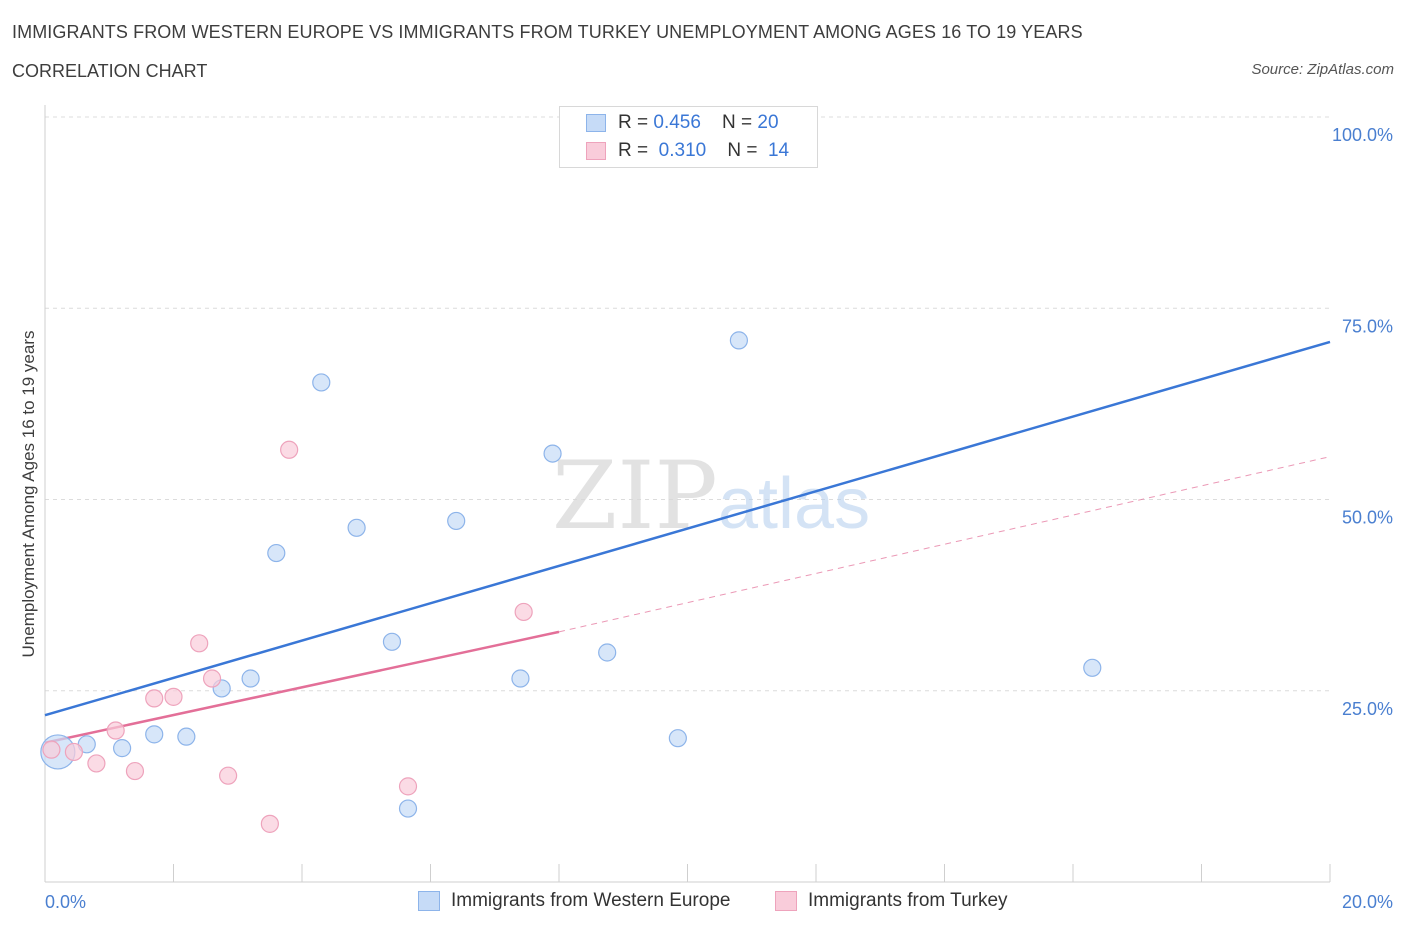 The width and height of the screenshot is (1406, 930). Describe the element at coordinates (429, 901) in the screenshot. I see `bottom-legend-swatch-blue` at that location.